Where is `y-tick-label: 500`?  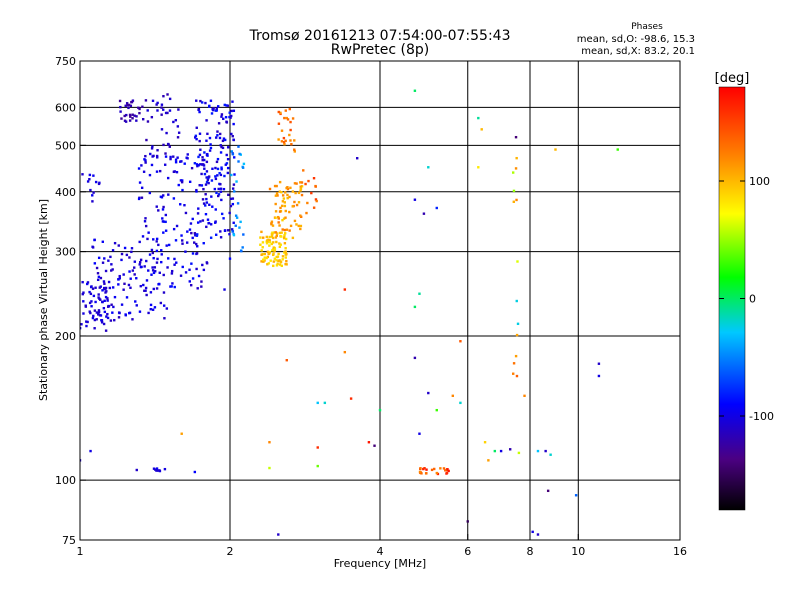 y-tick-label: 500 is located at coordinates (65, 145).